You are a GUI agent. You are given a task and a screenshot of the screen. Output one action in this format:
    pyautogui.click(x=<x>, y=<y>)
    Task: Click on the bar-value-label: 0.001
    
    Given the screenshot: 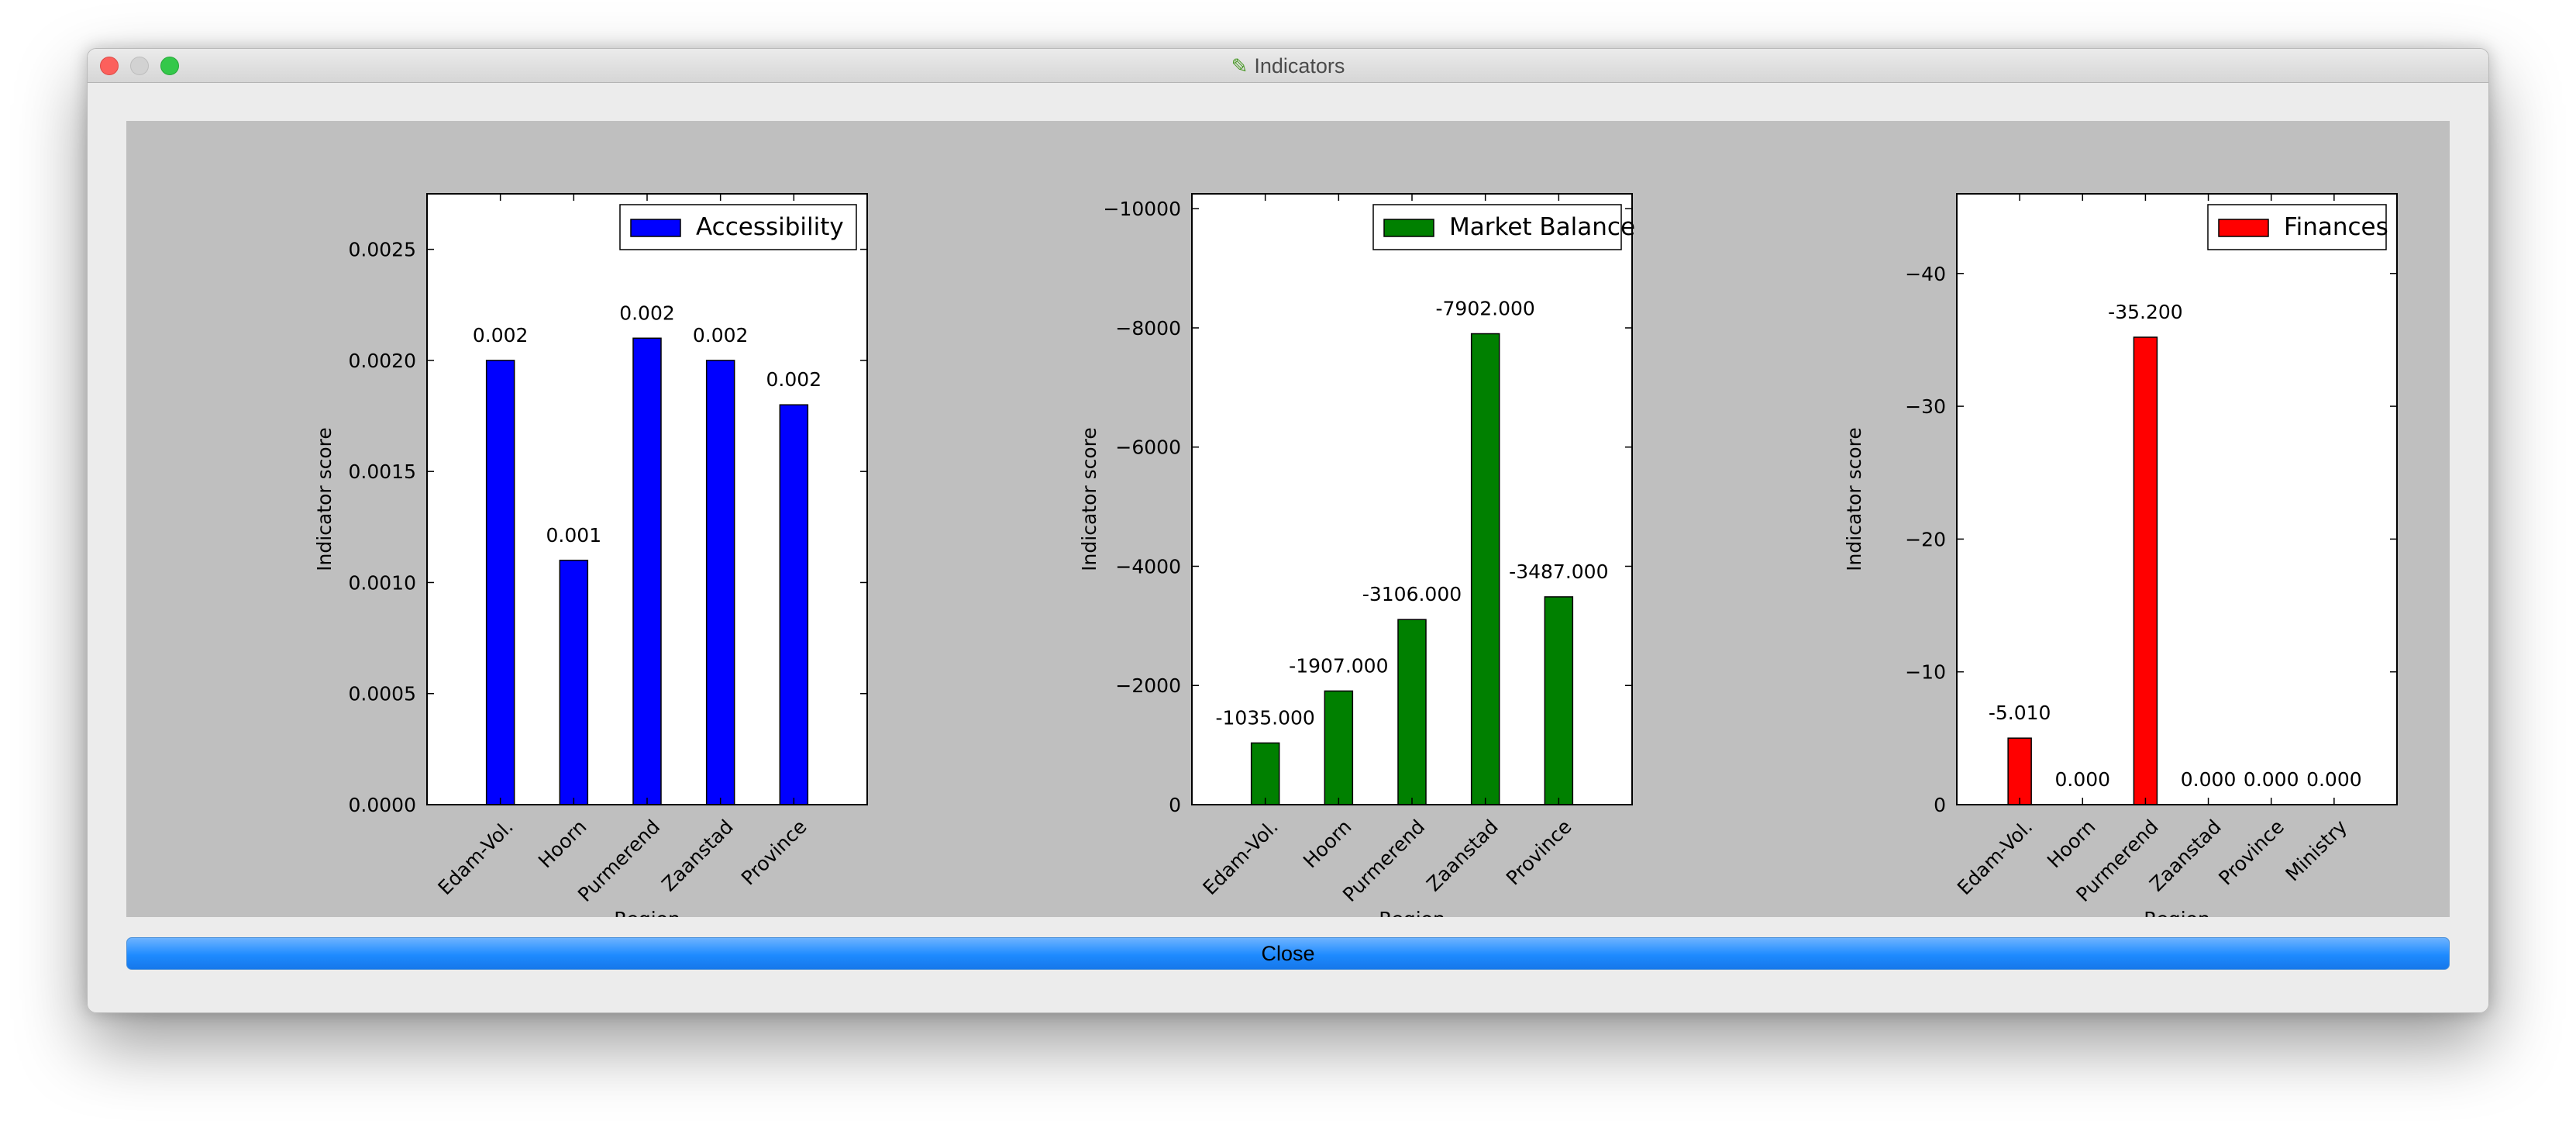 What is the action you would take?
    pyautogui.click(x=574, y=535)
    